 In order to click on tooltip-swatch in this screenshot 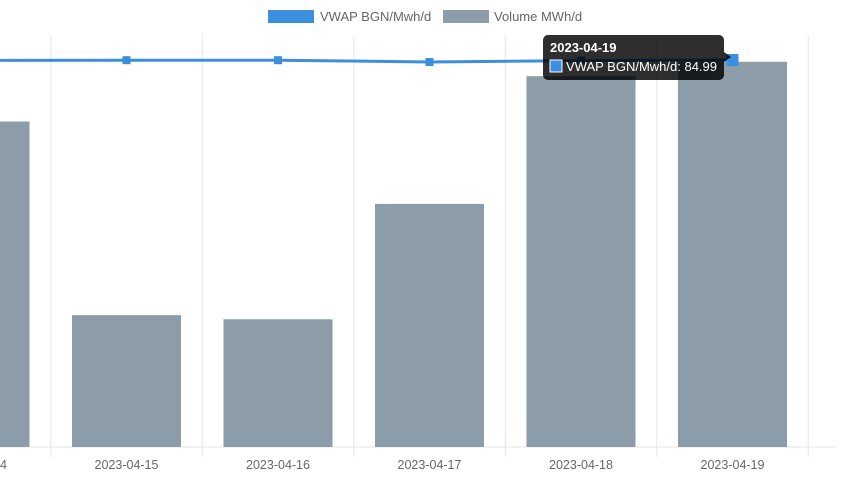, I will do `click(556, 66)`.